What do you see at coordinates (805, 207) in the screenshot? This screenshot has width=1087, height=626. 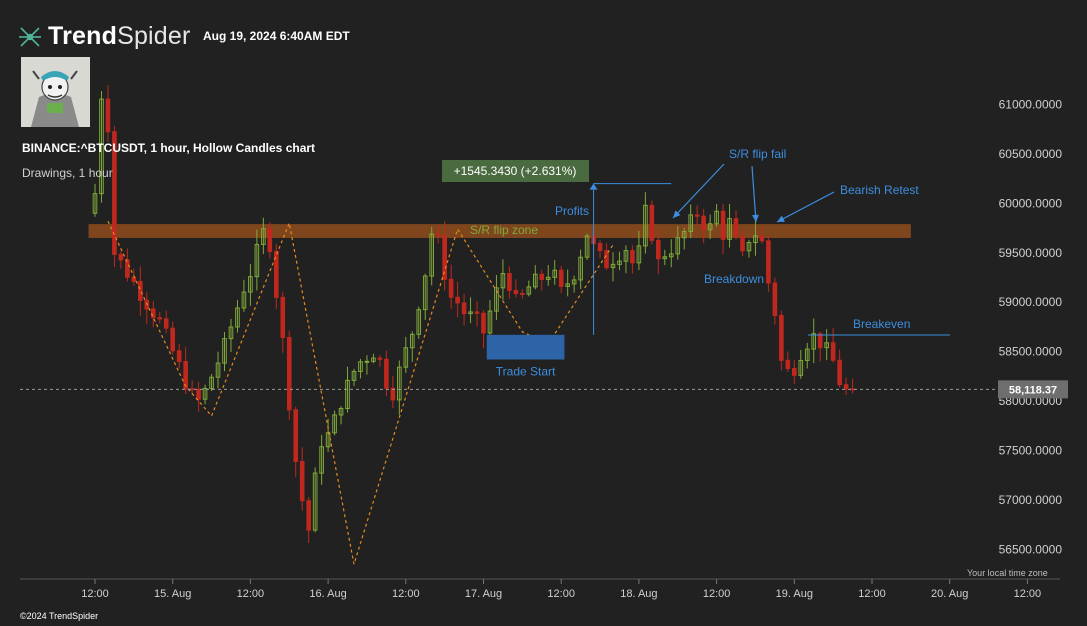 I see `bearish-retest-arrow-line` at bounding box center [805, 207].